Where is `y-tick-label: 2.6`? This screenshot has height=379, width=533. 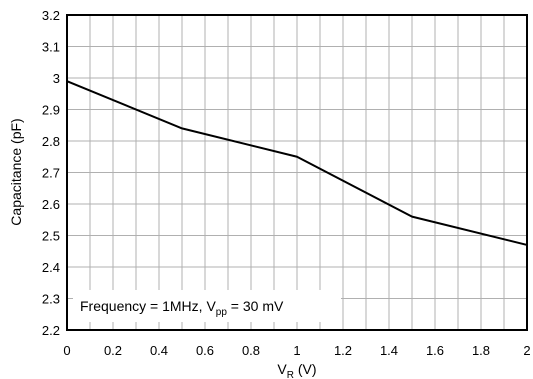
y-tick-label: 2.6 is located at coordinates (51, 204).